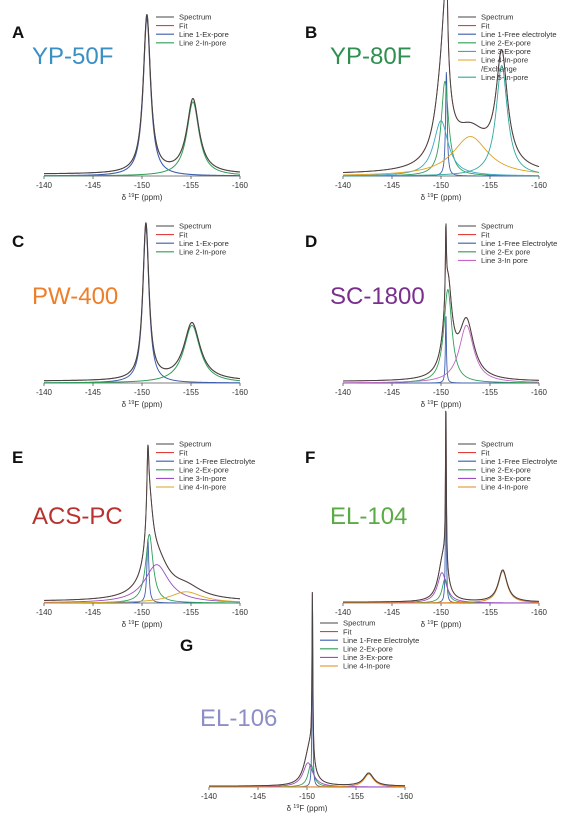 The height and width of the screenshot is (839, 585). I want to click on sample-label: ACS-PC, so click(77, 516).